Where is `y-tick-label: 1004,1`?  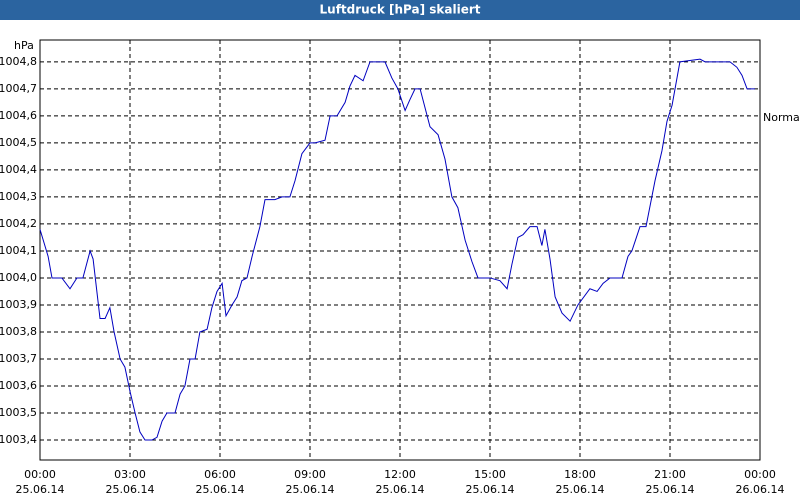
y-tick-label: 1004,1 is located at coordinates (18, 250).